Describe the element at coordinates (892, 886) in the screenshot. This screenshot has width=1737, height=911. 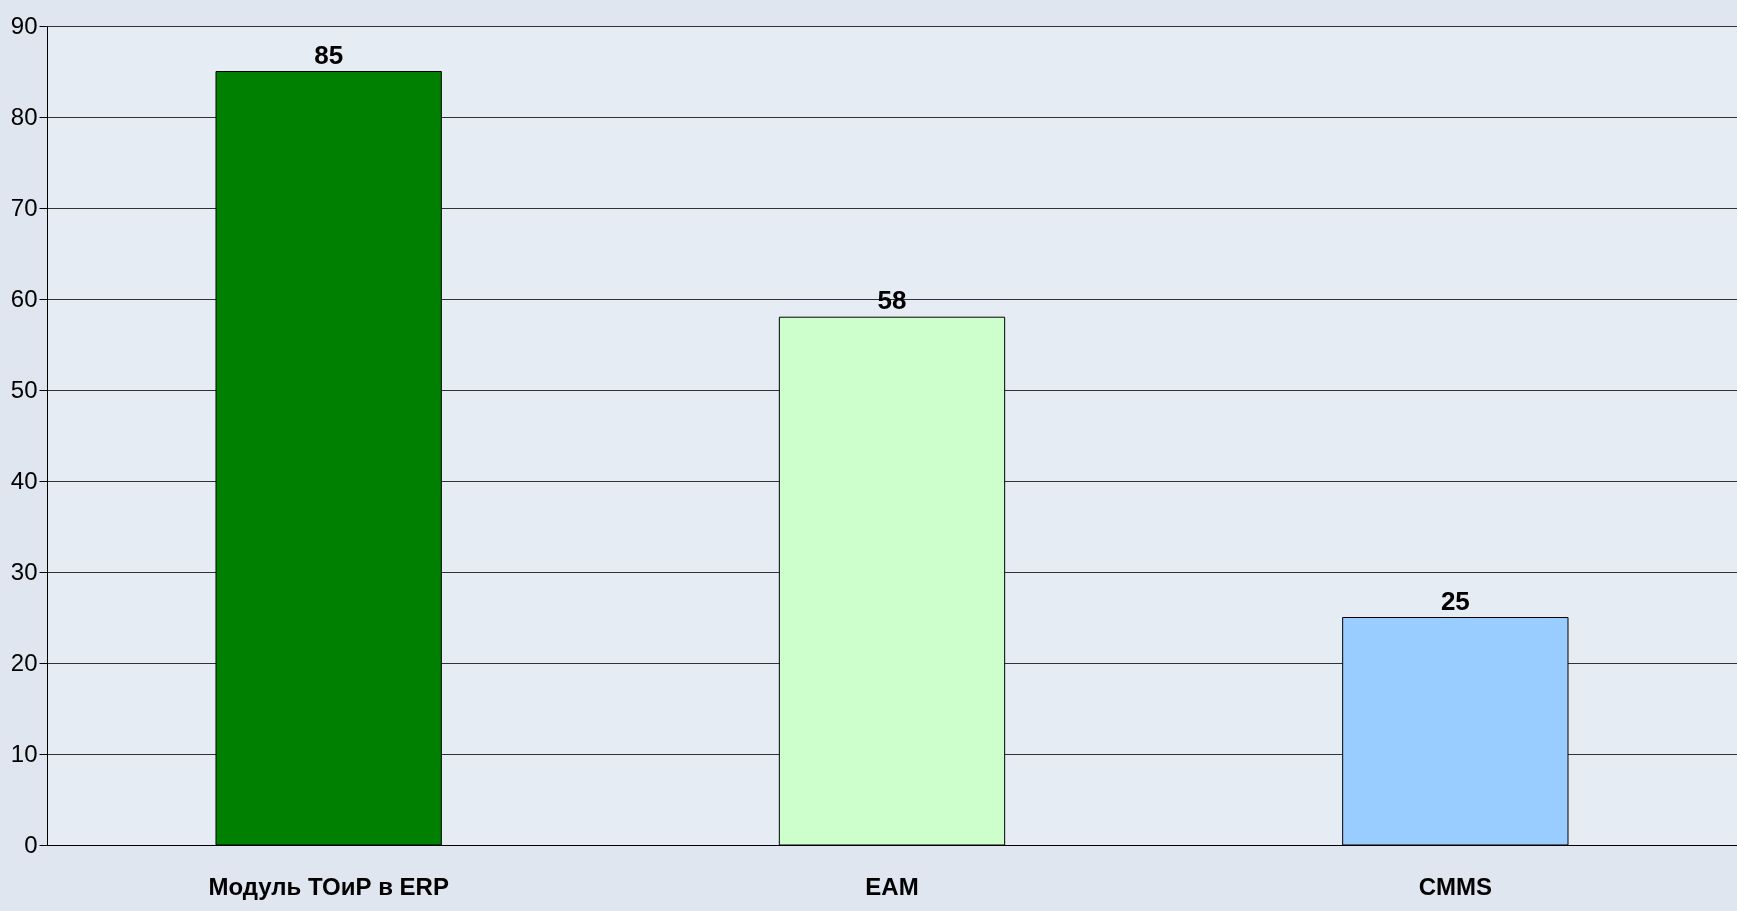
I see `x-tick-label: EAM` at that location.